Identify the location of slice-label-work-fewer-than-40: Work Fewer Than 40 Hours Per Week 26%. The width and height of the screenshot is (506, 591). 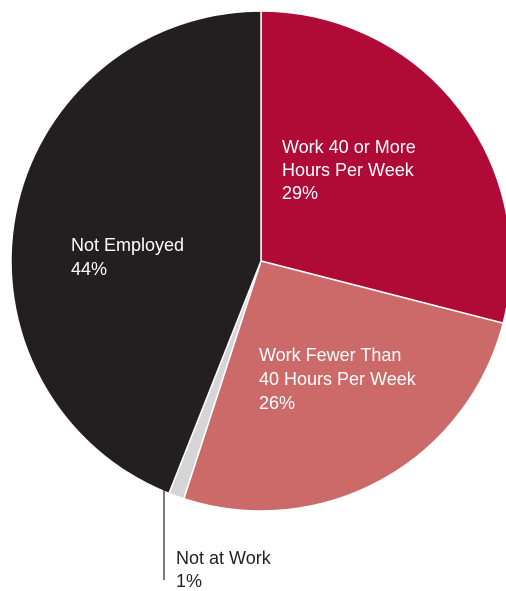
(340, 379).